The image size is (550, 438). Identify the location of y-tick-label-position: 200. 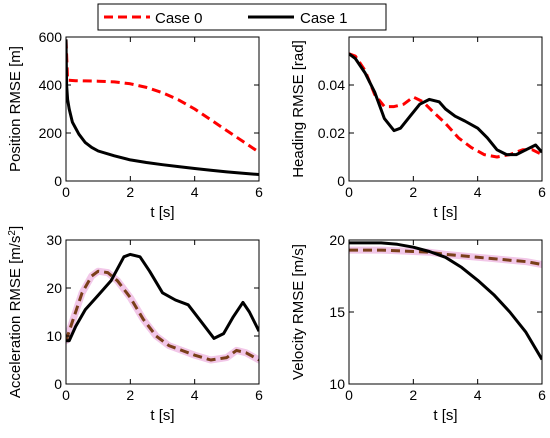
(51, 133).